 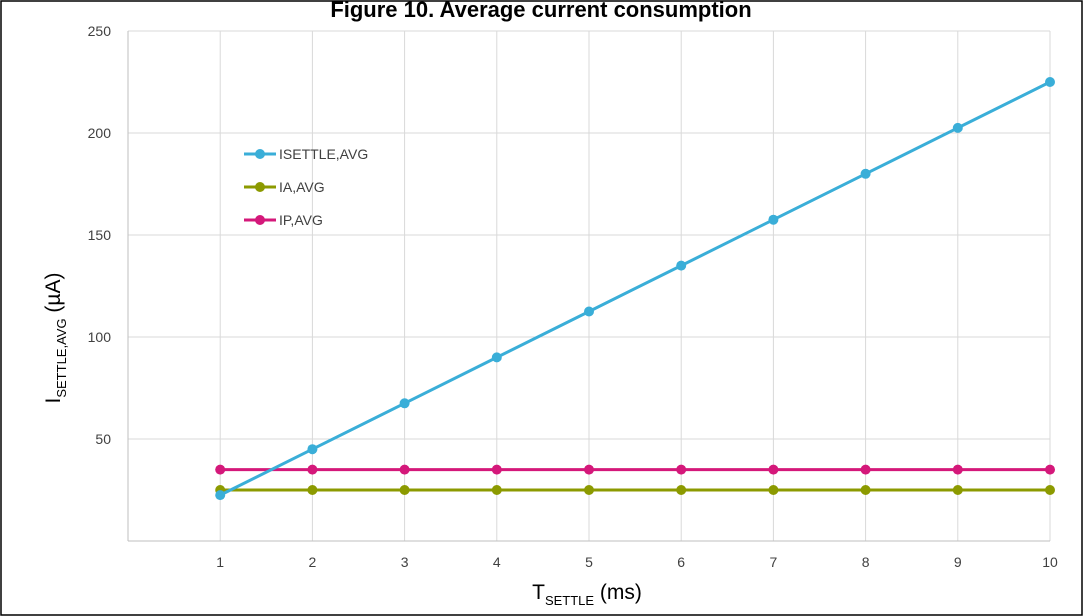 What do you see at coordinates (313, 562) in the screenshot?
I see `x-tick-label: 2` at bounding box center [313, 562].